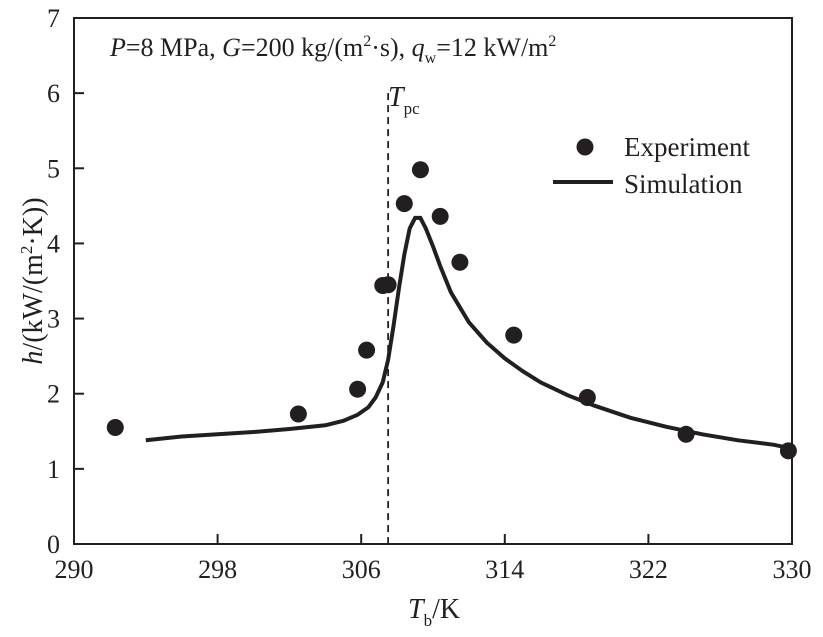  Describe the element at coordinates (404, 100) in the screenshot. I see `tpc-label: Tpc` at that location.